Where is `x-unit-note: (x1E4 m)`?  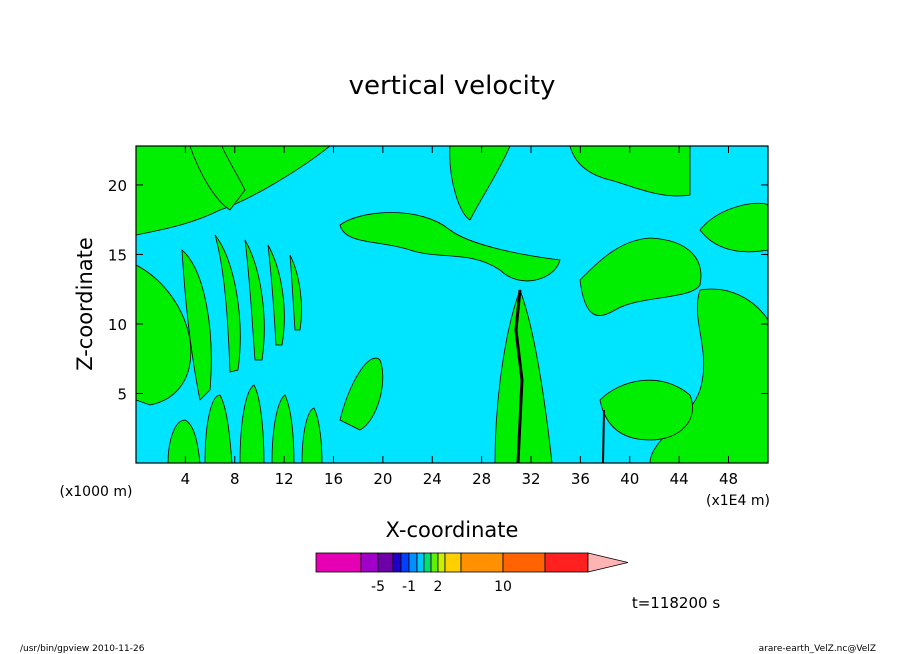
x-unit-note: (x1E4 m) is located at coordinates (738, 501).